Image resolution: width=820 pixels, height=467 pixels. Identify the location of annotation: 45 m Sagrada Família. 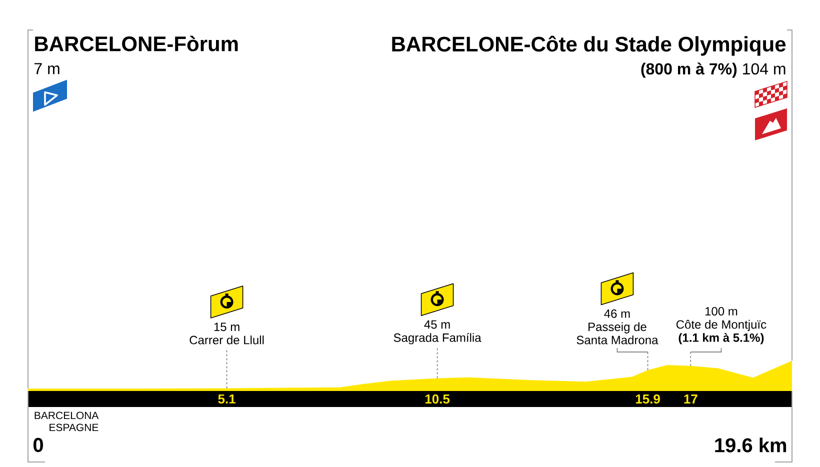
(438, 332).